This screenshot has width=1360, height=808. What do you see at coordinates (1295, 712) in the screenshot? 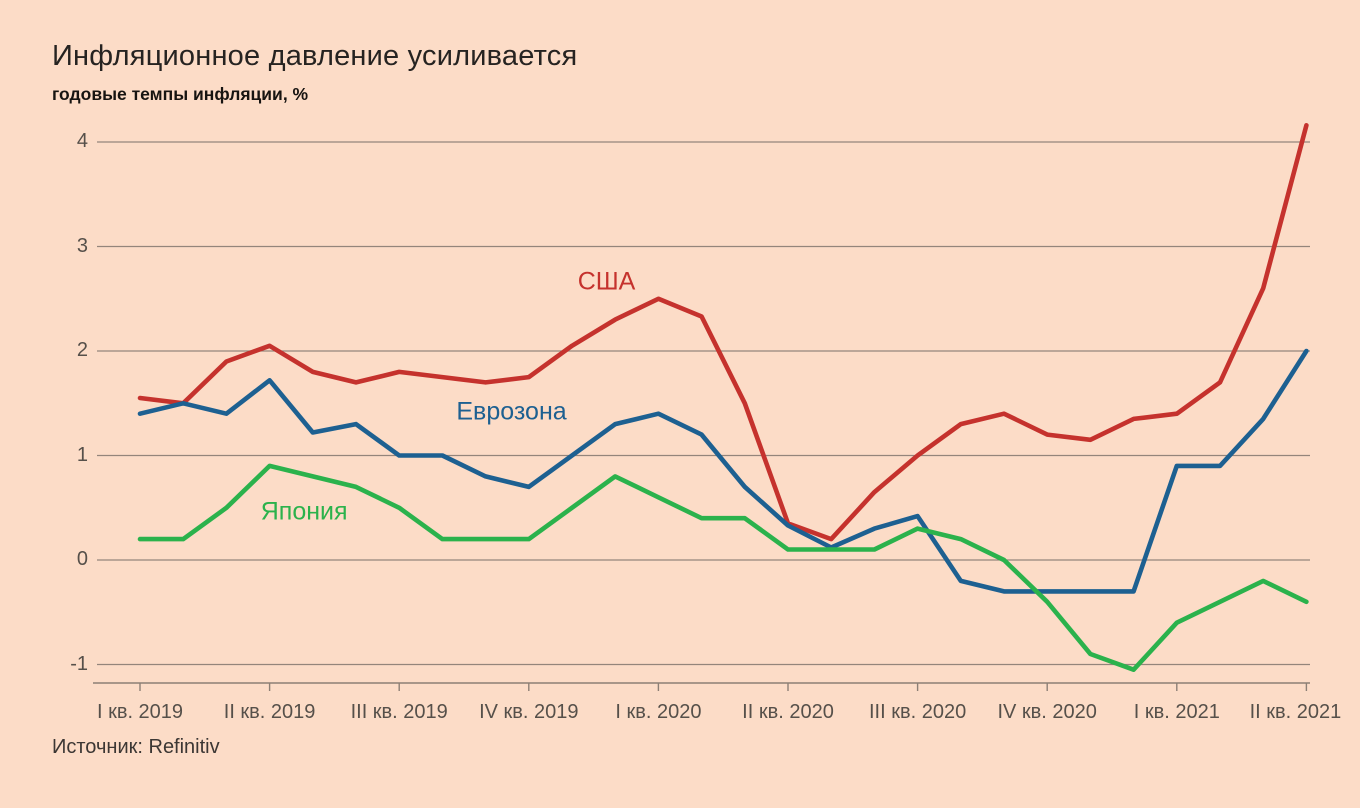
I see `x-tick-label-9: II кв. 2021` at bounding box center [1295, 712].